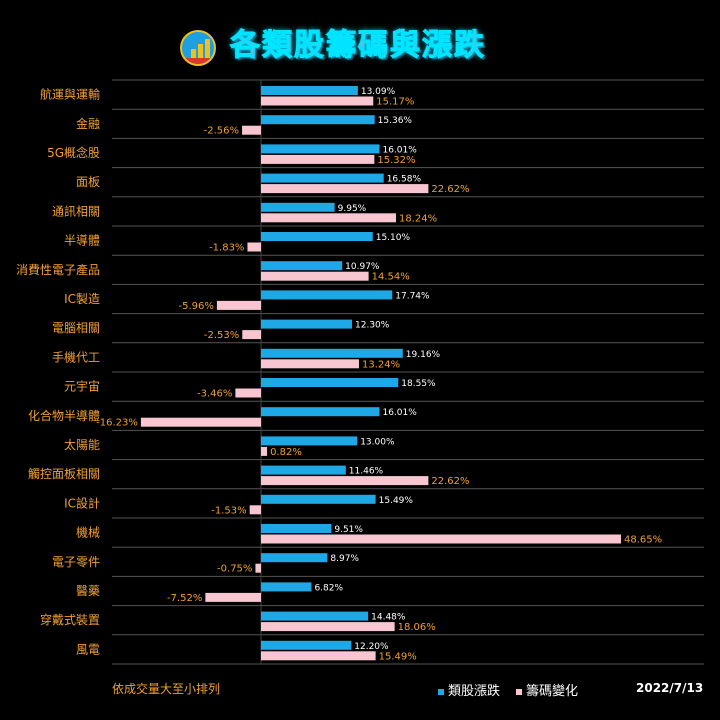 The width and height of the screenshot is (720, 720). What do you see at coordinates (234, 569) in the screenshot?
I see `data-label-series2: -0.75%` at bounding box center [234, 569].